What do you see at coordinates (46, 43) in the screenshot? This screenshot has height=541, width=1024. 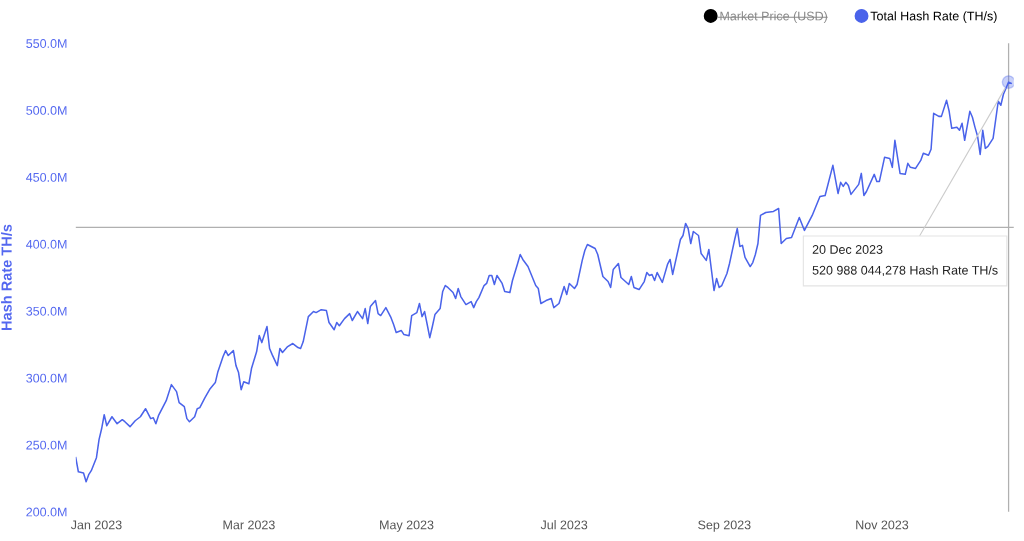 I see `y-tick-label: 550.0M` at bounding box center [46, 43].